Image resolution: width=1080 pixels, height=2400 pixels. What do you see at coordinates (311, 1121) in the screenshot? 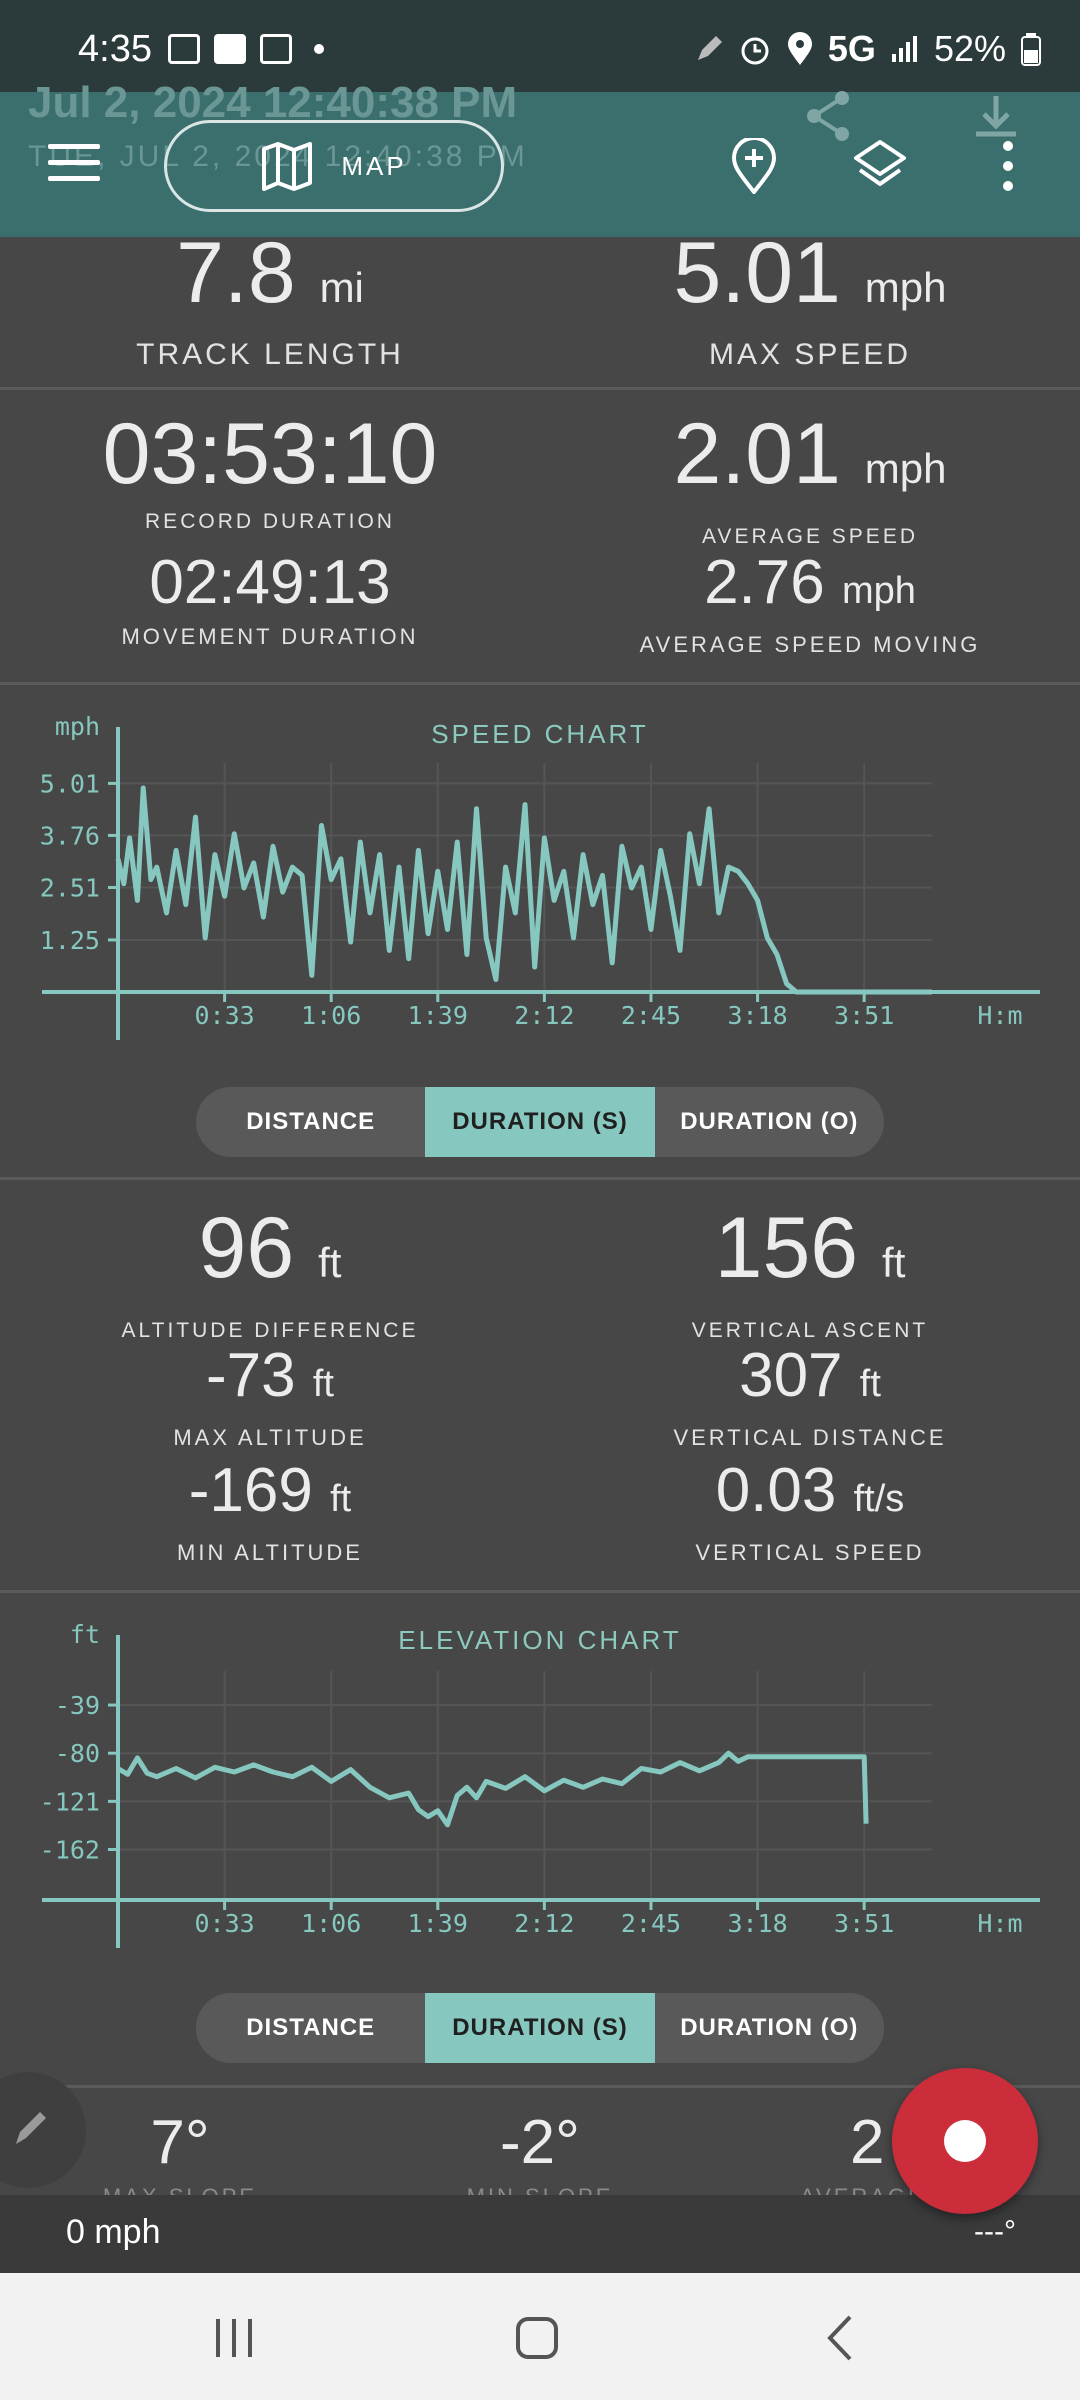
I see `speed-mode-distance: DISTANCE` at bounding box center [311, 1121].